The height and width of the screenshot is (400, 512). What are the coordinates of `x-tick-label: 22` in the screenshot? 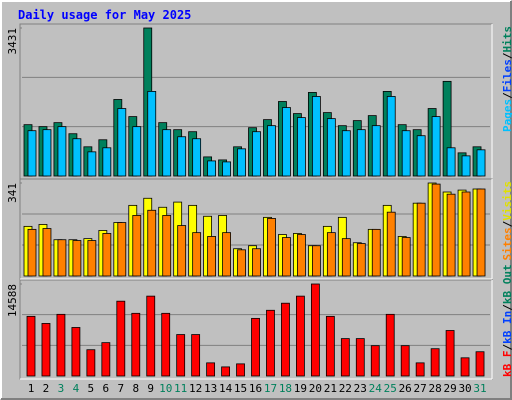 It's located at (345, 388).